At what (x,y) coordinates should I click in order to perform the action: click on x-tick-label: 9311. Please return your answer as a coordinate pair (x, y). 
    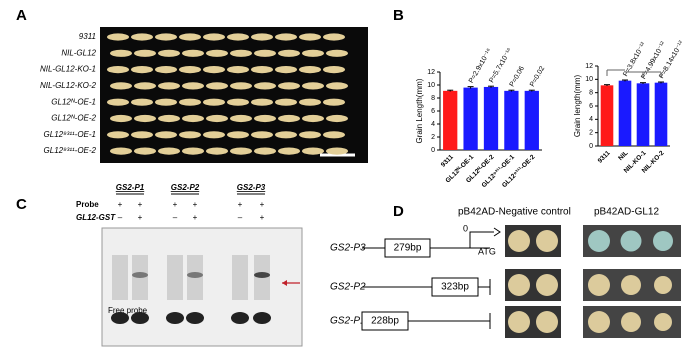
    Looking at the image, I should click on (447, 160).